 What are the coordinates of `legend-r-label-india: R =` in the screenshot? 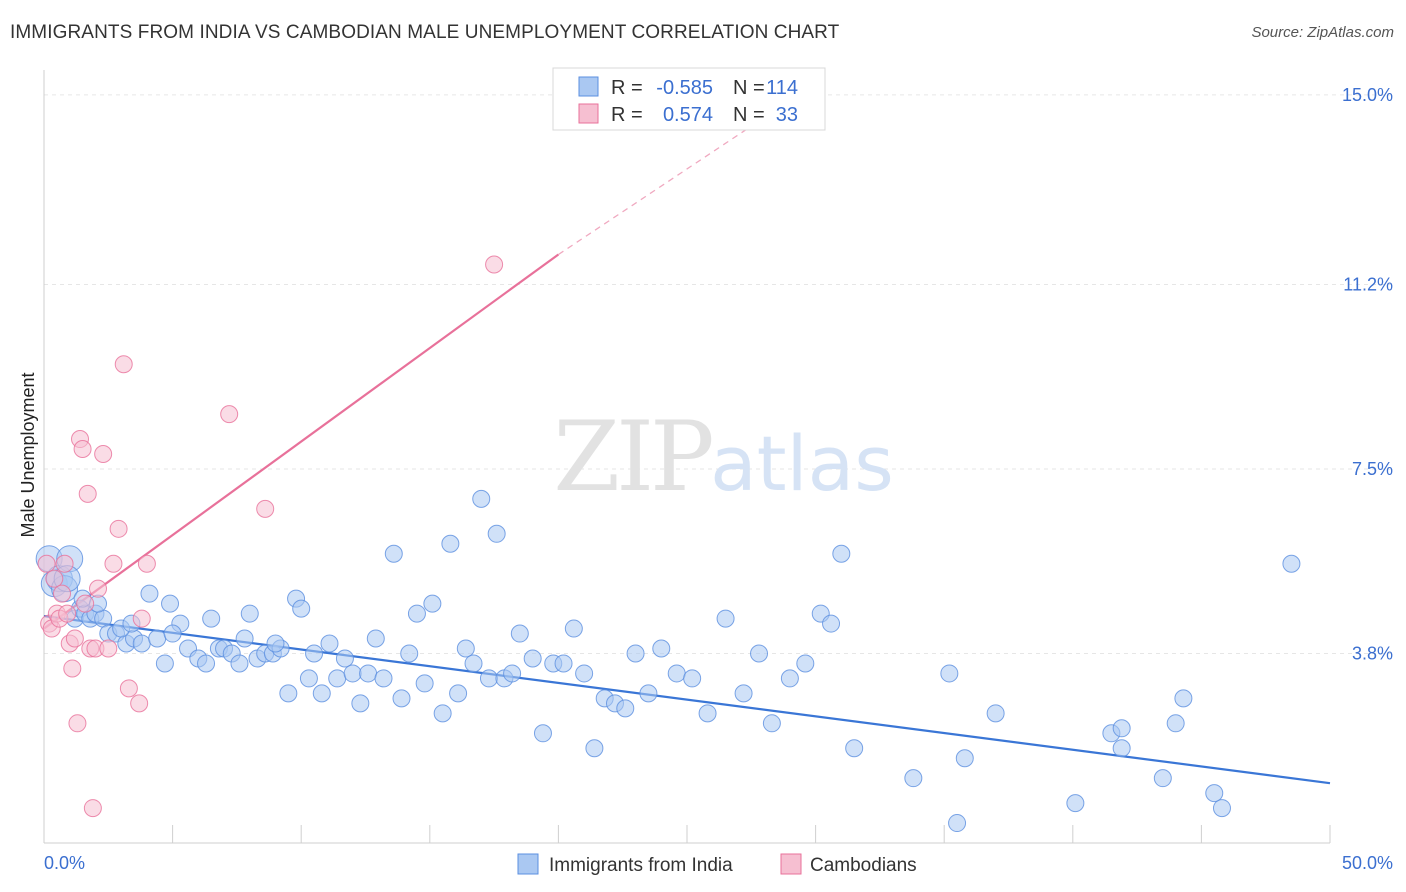 It's located at (627, 88).